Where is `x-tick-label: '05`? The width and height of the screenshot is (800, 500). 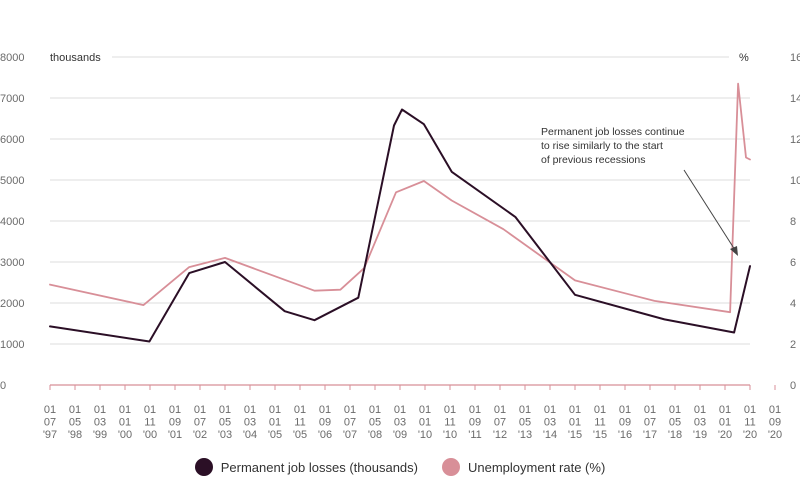 x-tick-label: '05 is located at coordinates (300, 435).